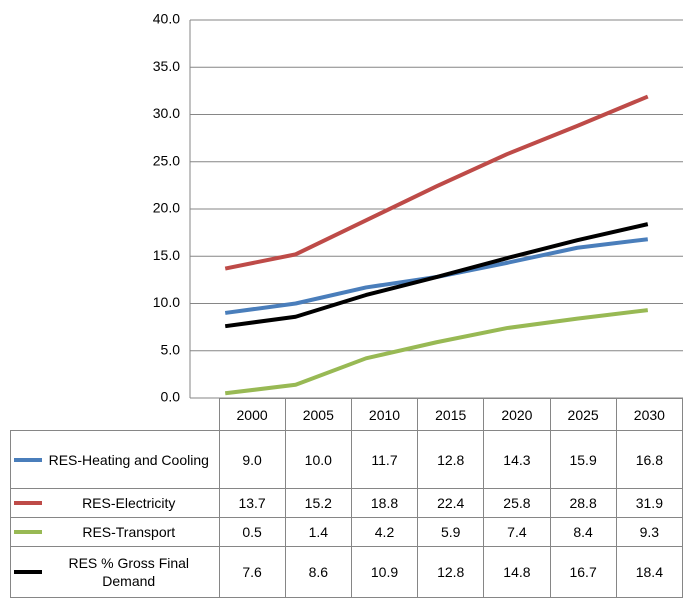 The width and height of the screenshot is (683, 599). What do you see at coordinates (166, 255) in the screenshot?
I see `y-tick-label: 15.0` at bounding box center [166, 255].